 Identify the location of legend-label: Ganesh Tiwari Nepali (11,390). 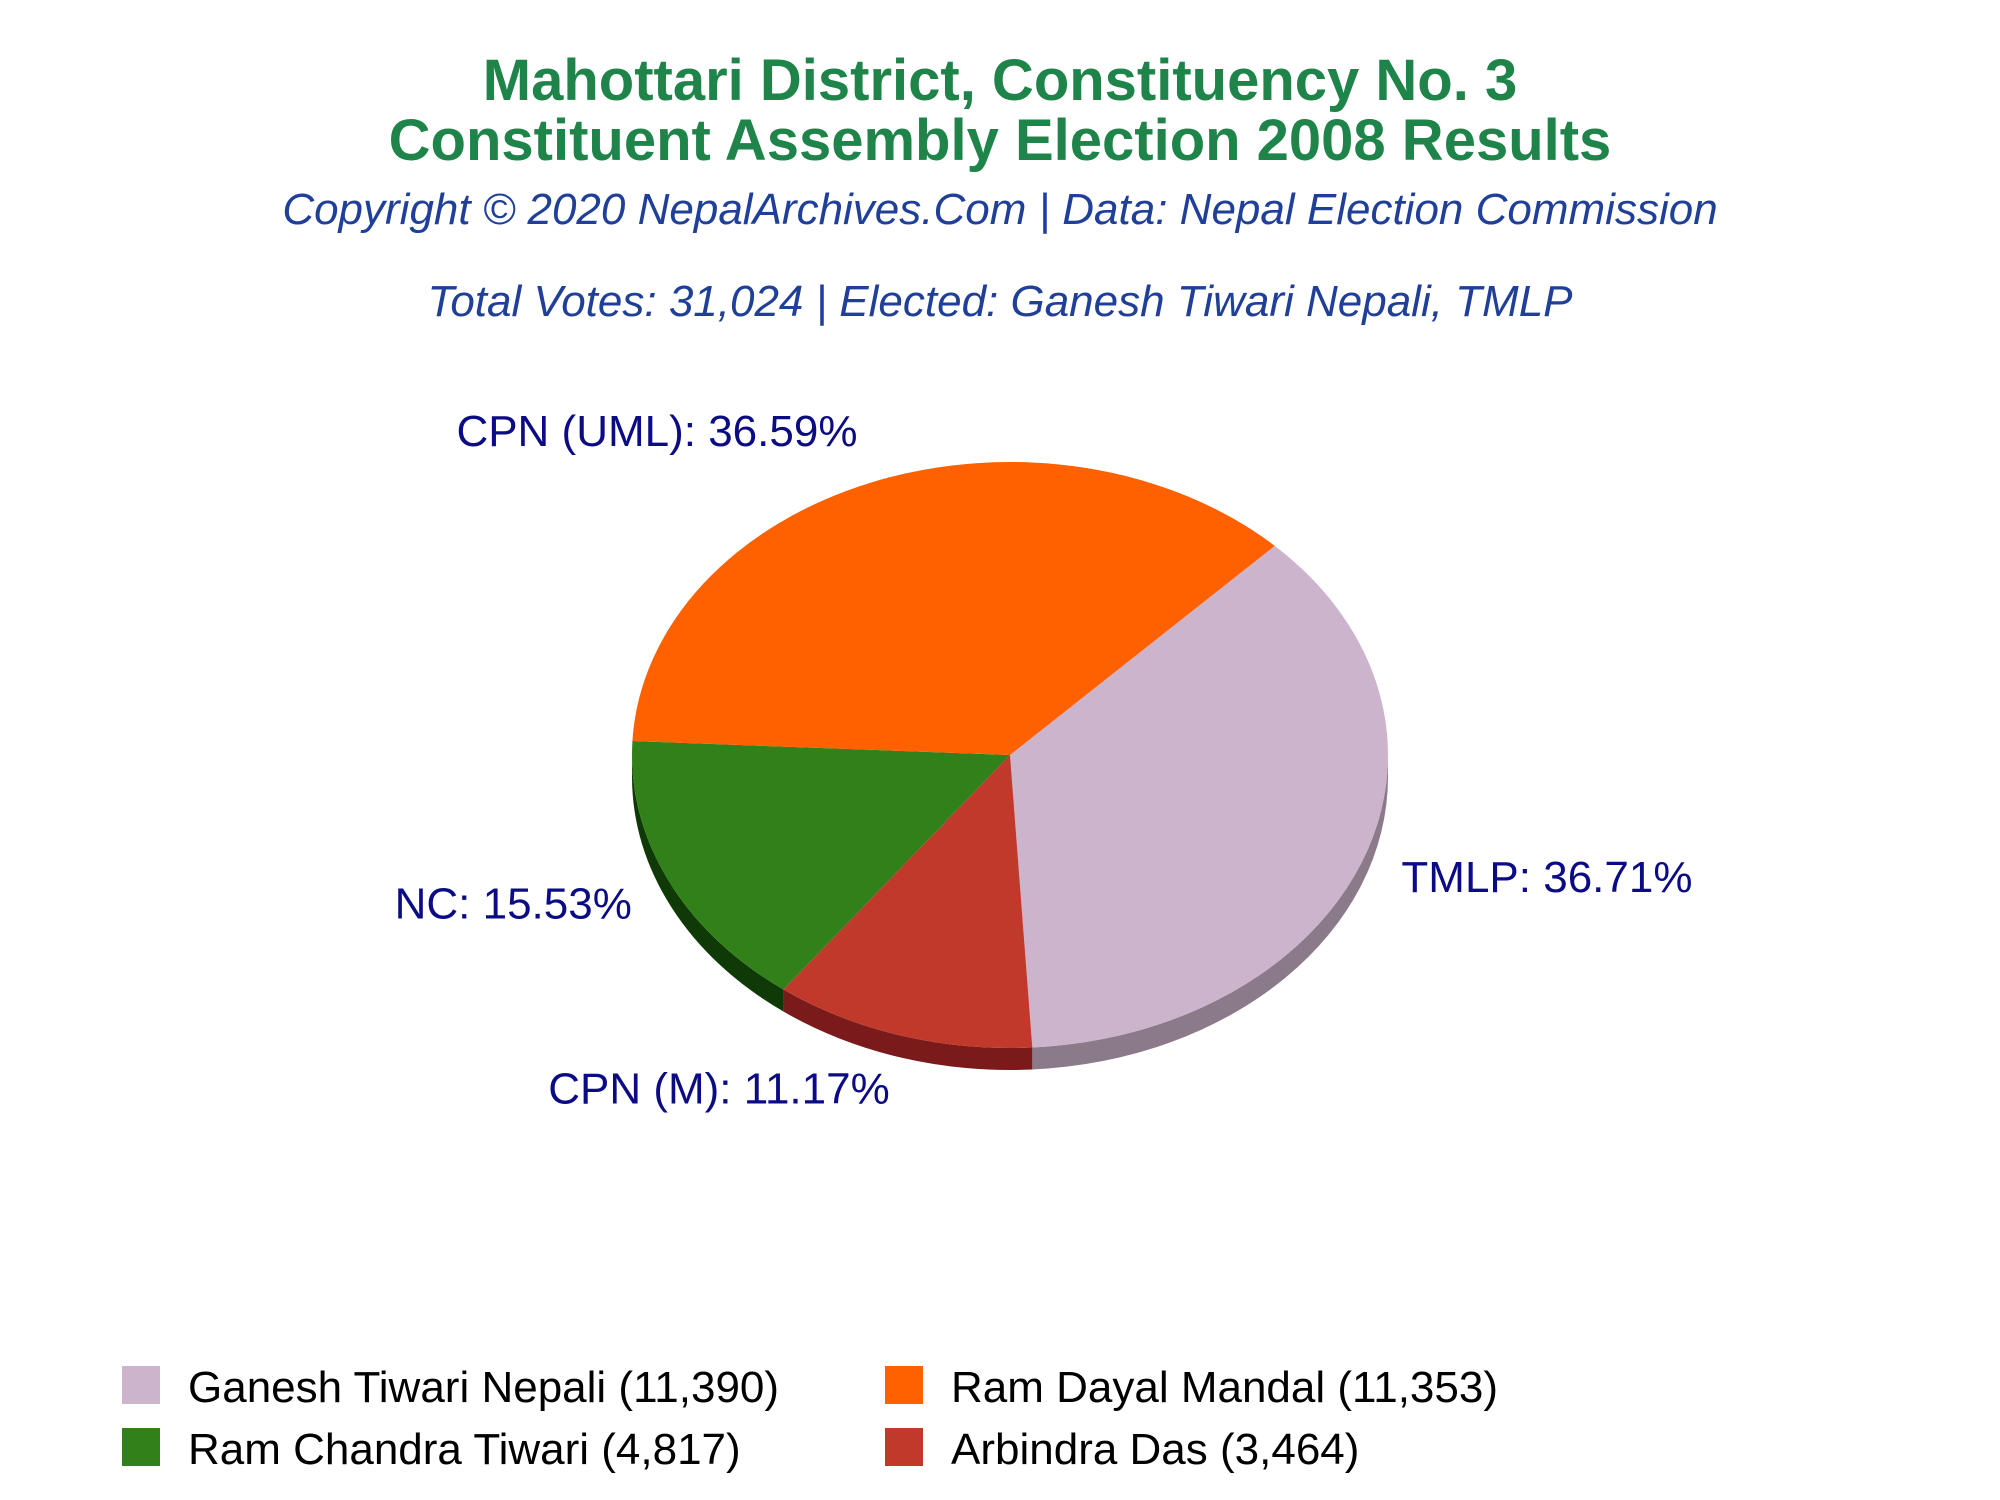
(483, 1387).